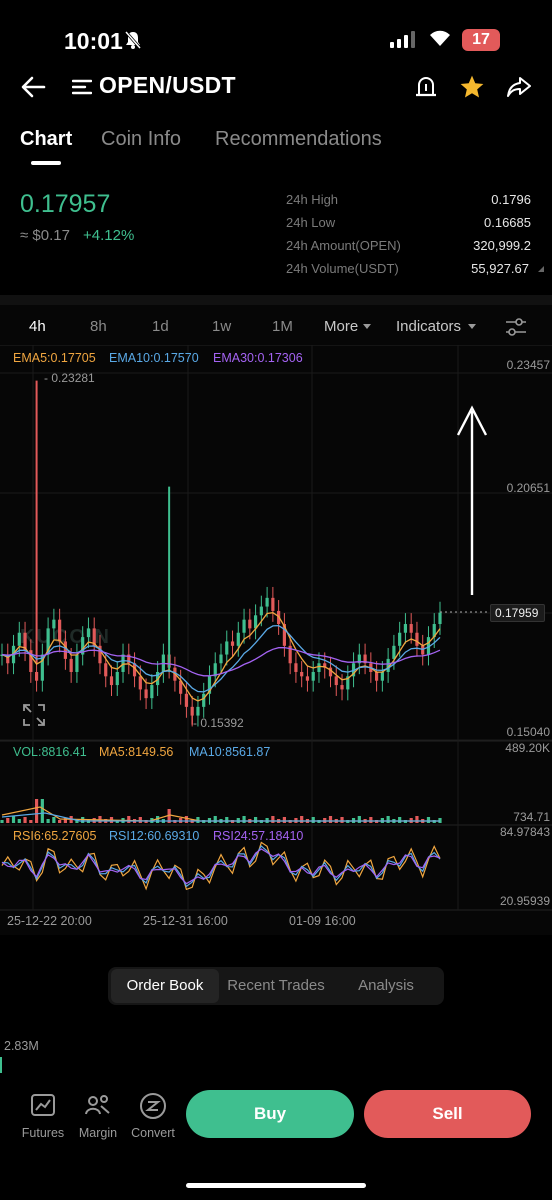 The width and height of the screenshot is (552, 1200). What do you see at coordinates (426, 89) in the screenshot?
I see `alert-bell-icon` at bounding box center [426, 89].